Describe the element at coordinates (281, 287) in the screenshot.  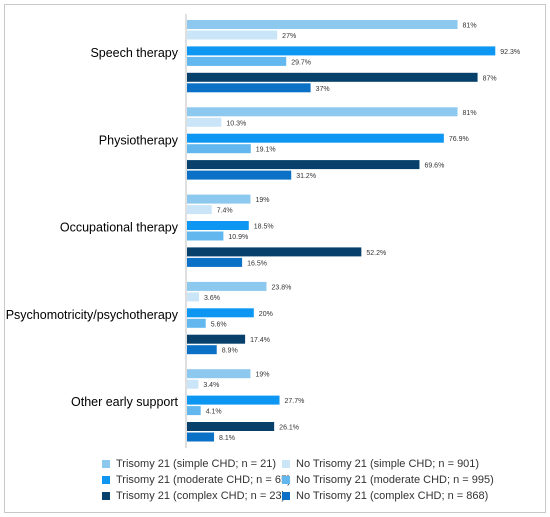
I see `data-label: 23.8%` at that location.